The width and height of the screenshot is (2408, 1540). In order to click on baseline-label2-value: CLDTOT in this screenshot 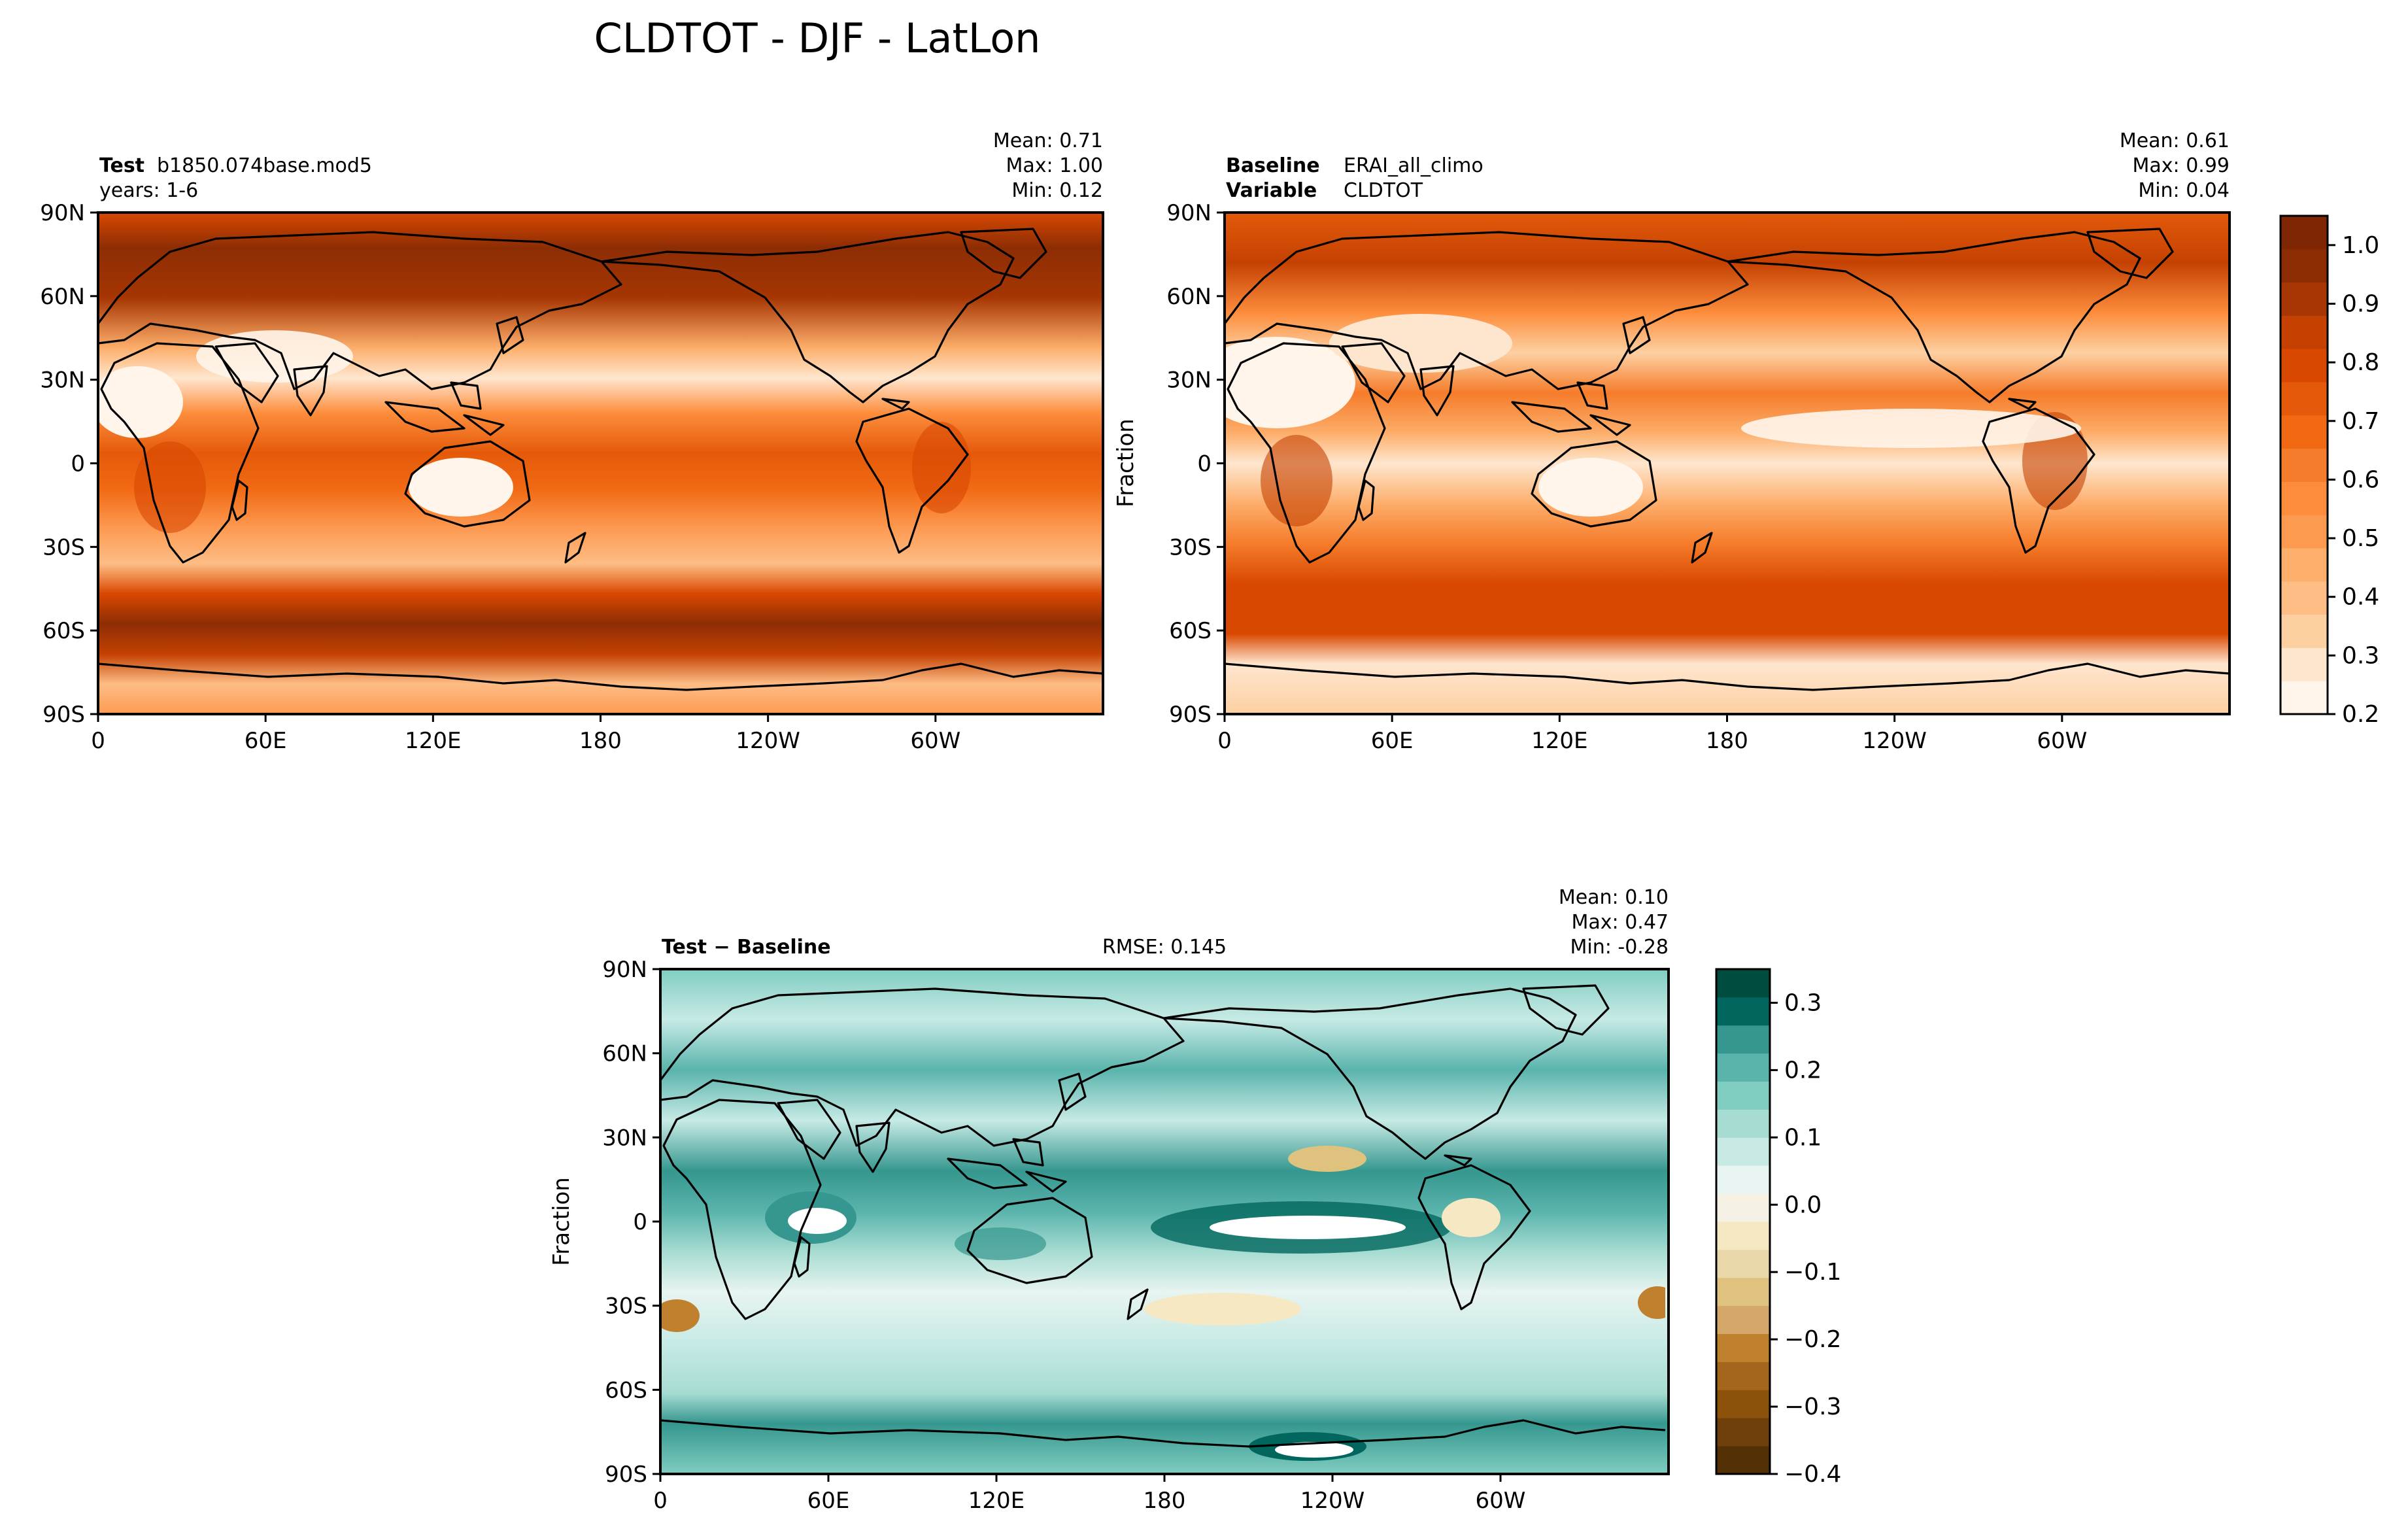, I will do `click(1383, 190)`.